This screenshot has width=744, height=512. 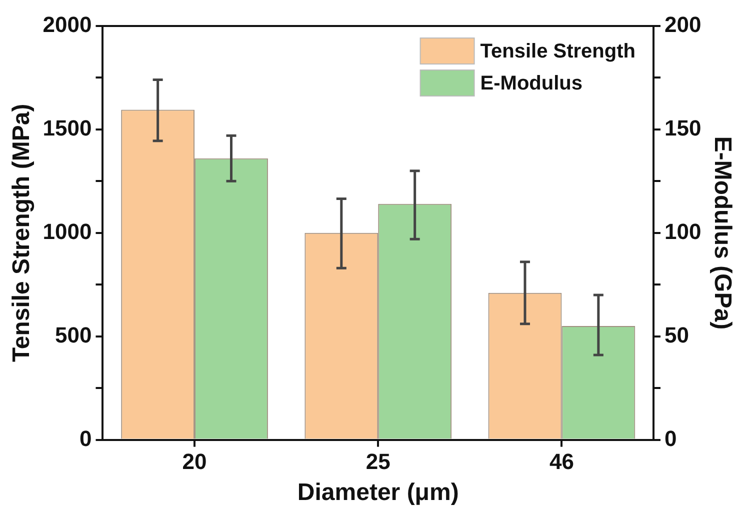 I want to click on y2-axis-title: E-Modulus (GPa), so click(x=722, y=233).